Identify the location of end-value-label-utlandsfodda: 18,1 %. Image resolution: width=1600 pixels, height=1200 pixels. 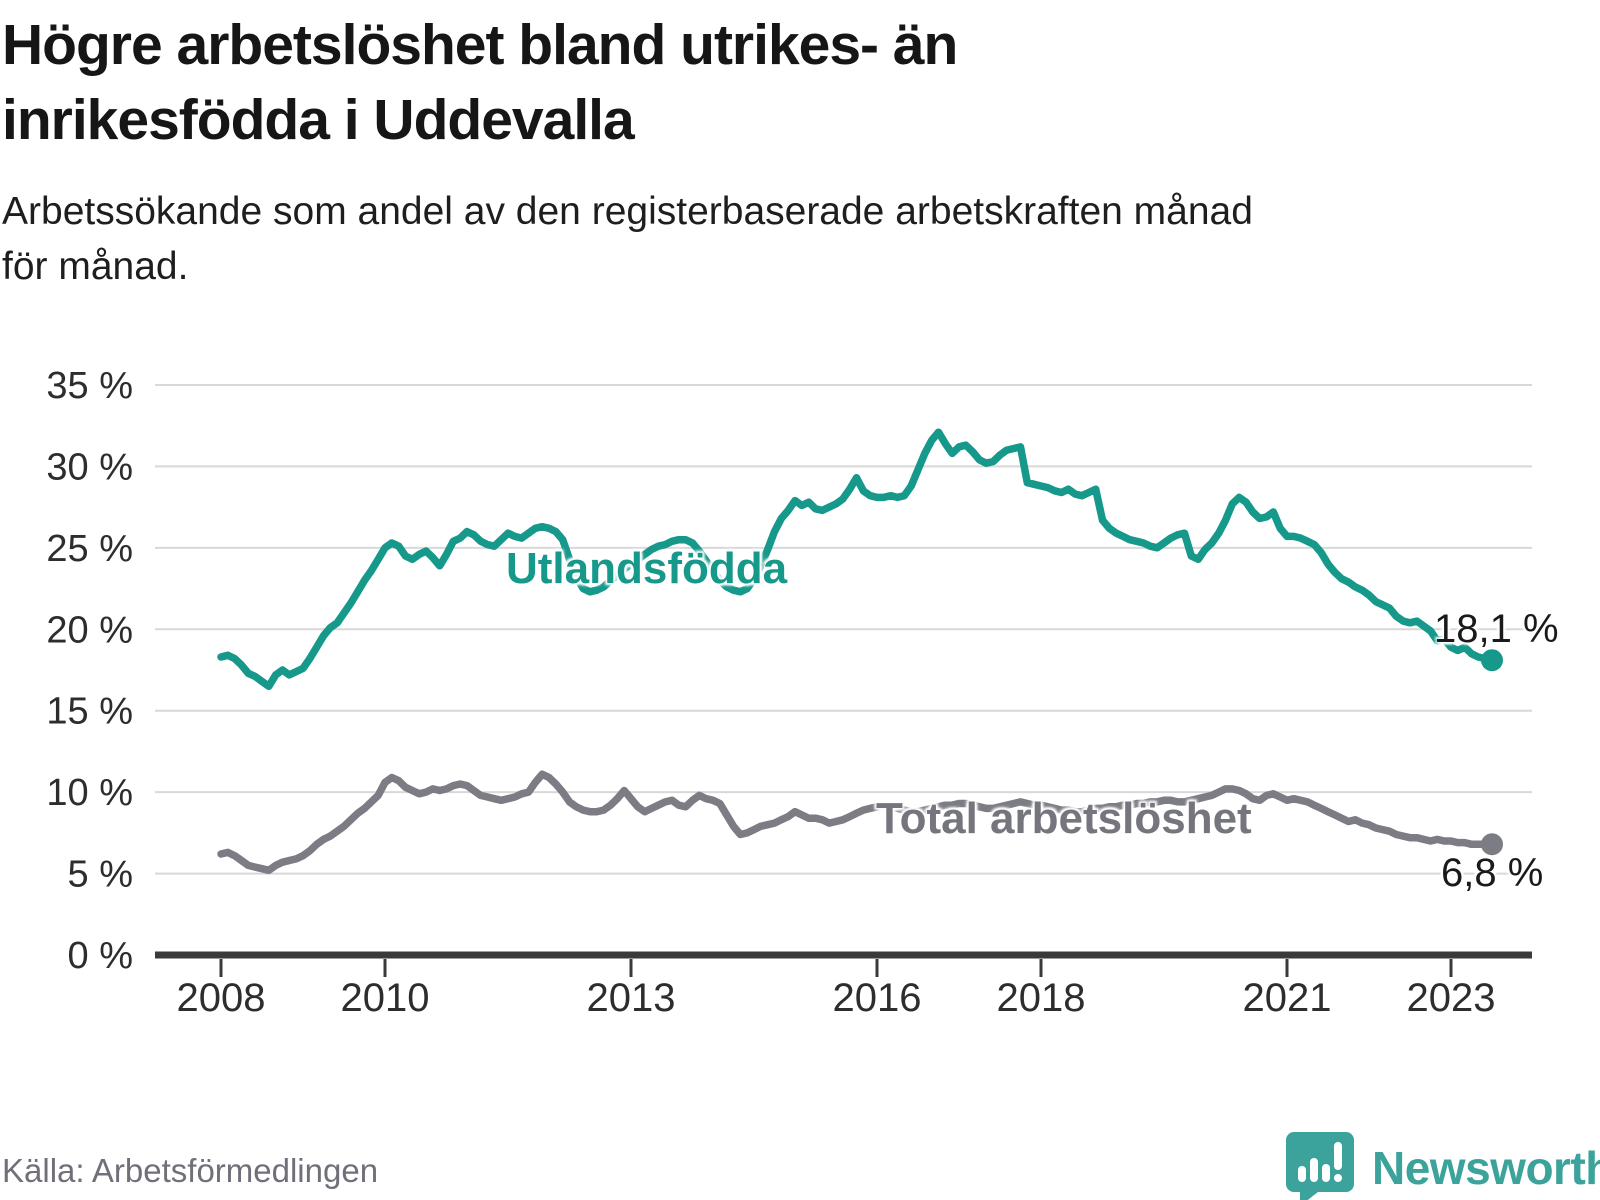
(1496, 629).